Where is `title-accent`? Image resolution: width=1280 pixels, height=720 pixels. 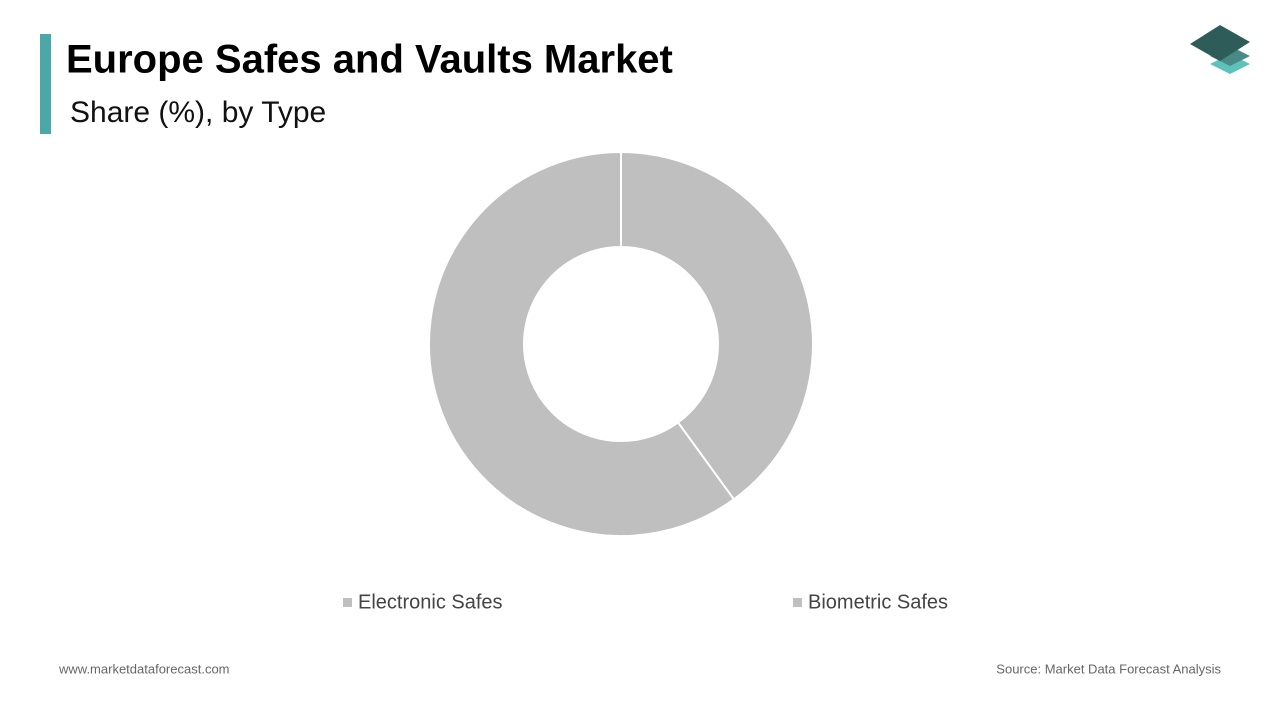 title-accent is located at coordinates (45, 84).